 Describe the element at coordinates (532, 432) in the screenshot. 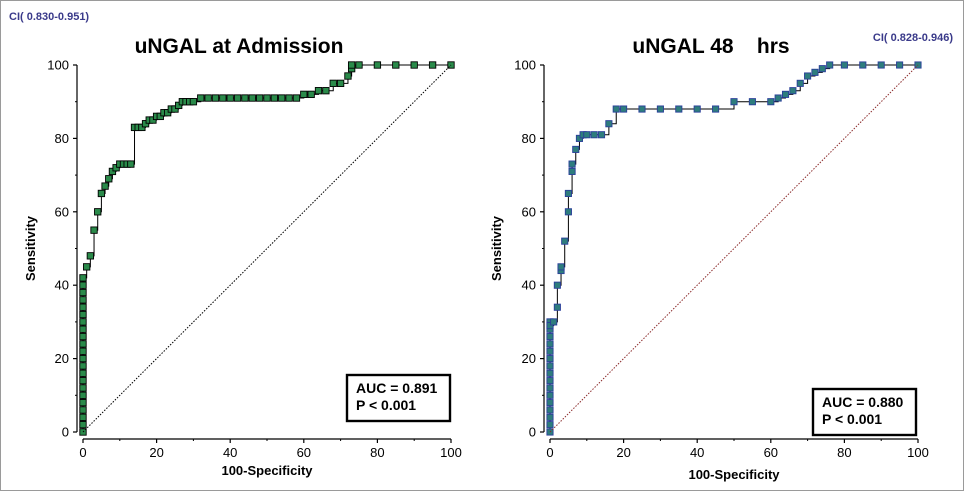

I see `y-tick-label: 0` at that location.